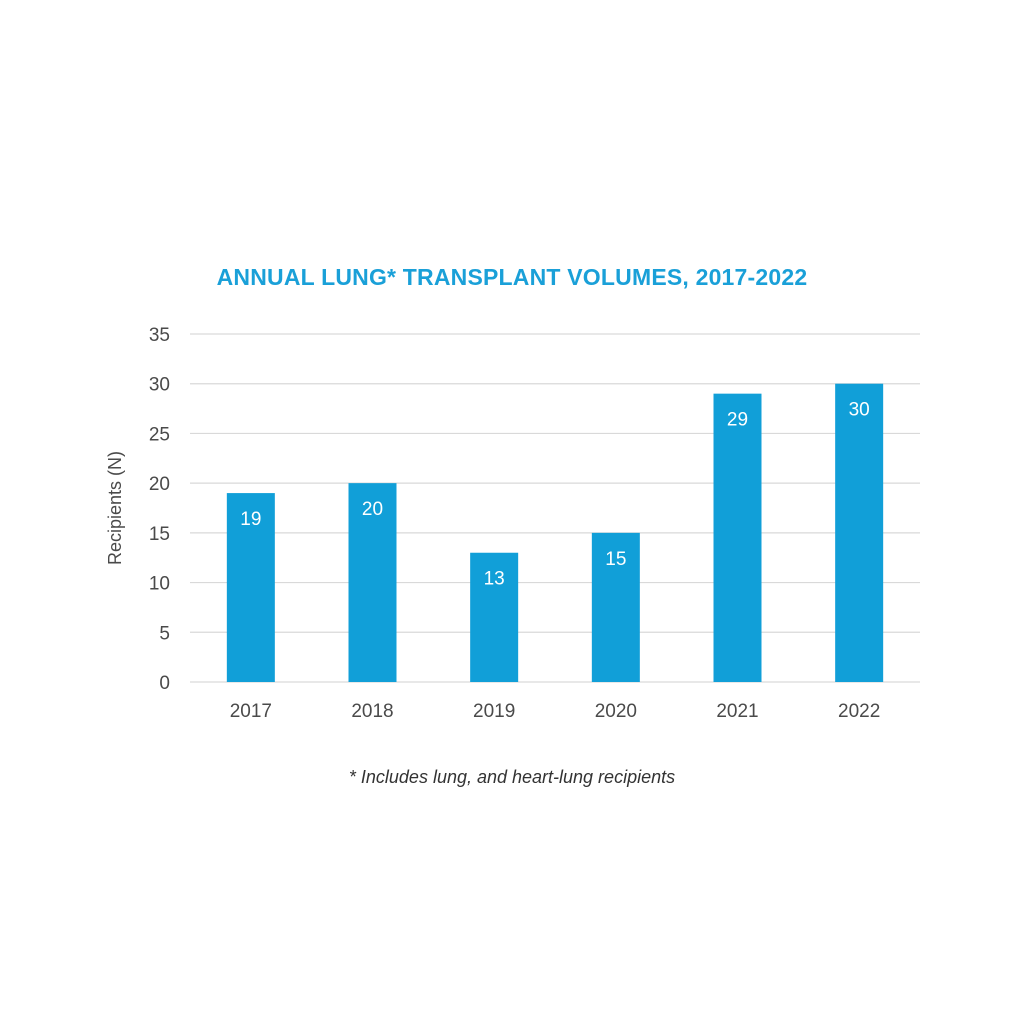 Image resolution: width=1024 pixels, height=1024 pixels. Describe the element at coordinates (159, 484) in the screenshot. I see `y-tick-label: 20` at that location.